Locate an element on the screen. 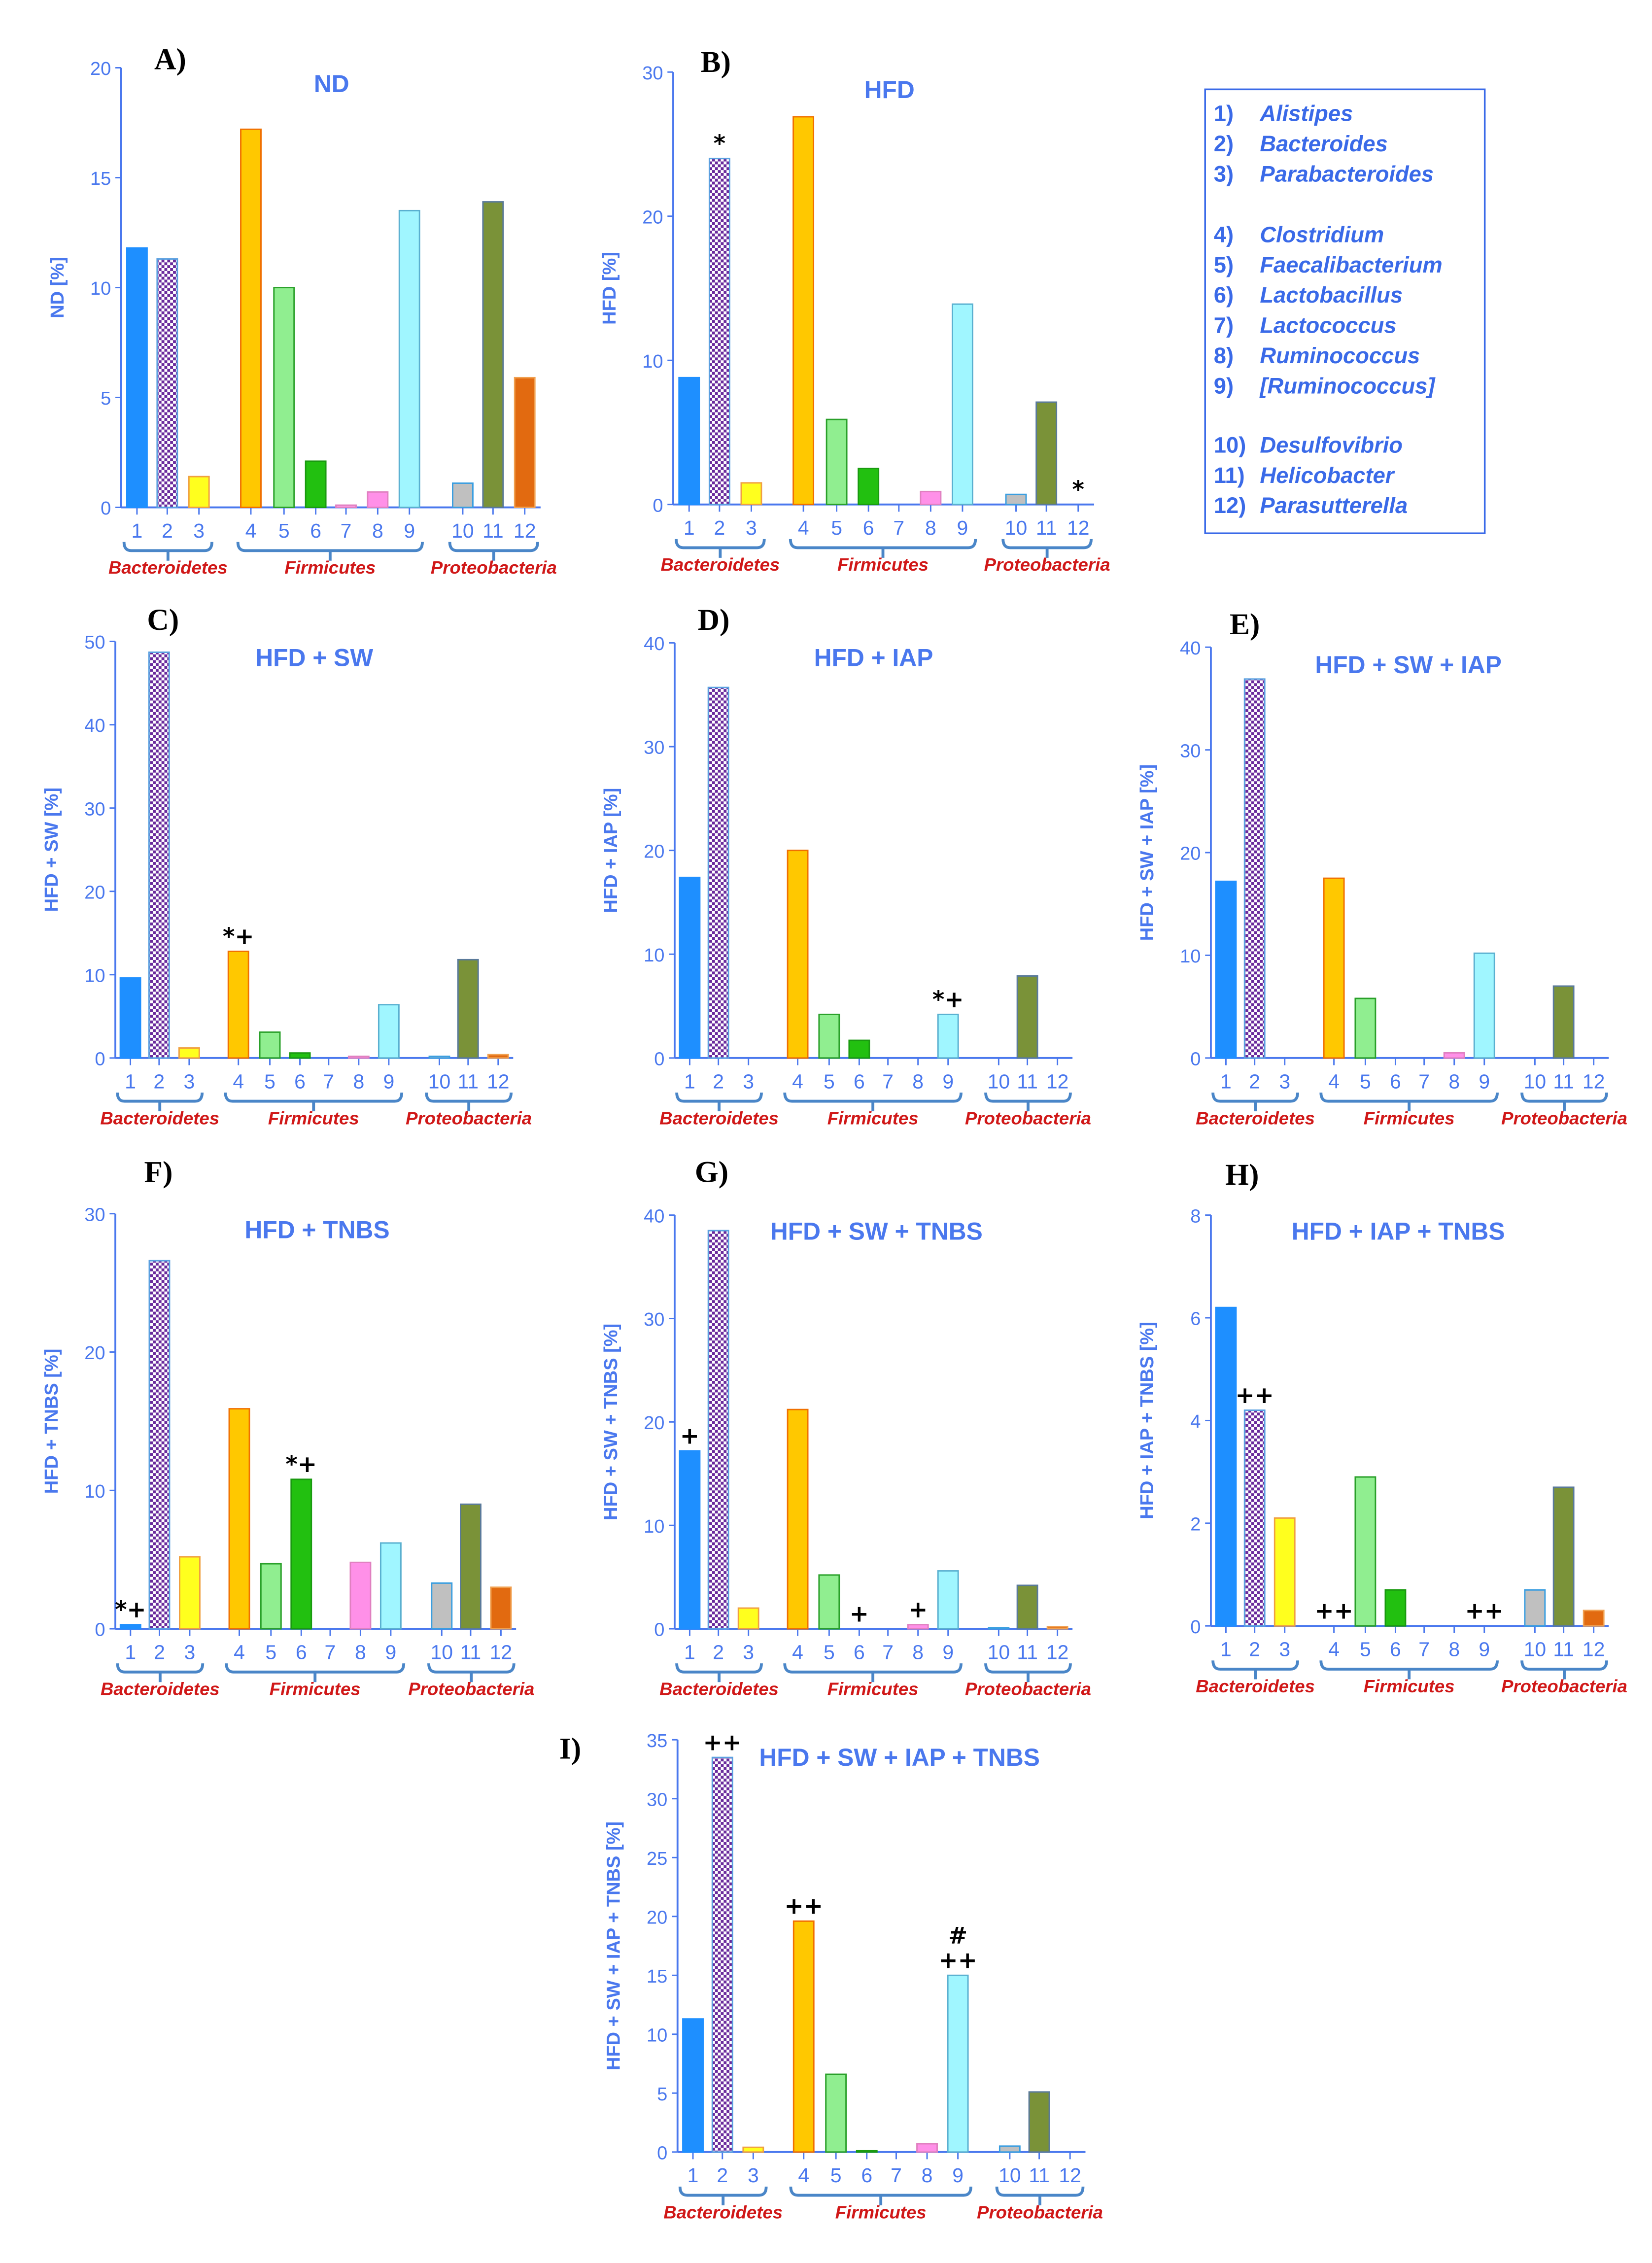 Image resolution: width=1652 pixels, height=2263 pixels. legend-genus: Alistipes is located at coordinates (1306, 114).